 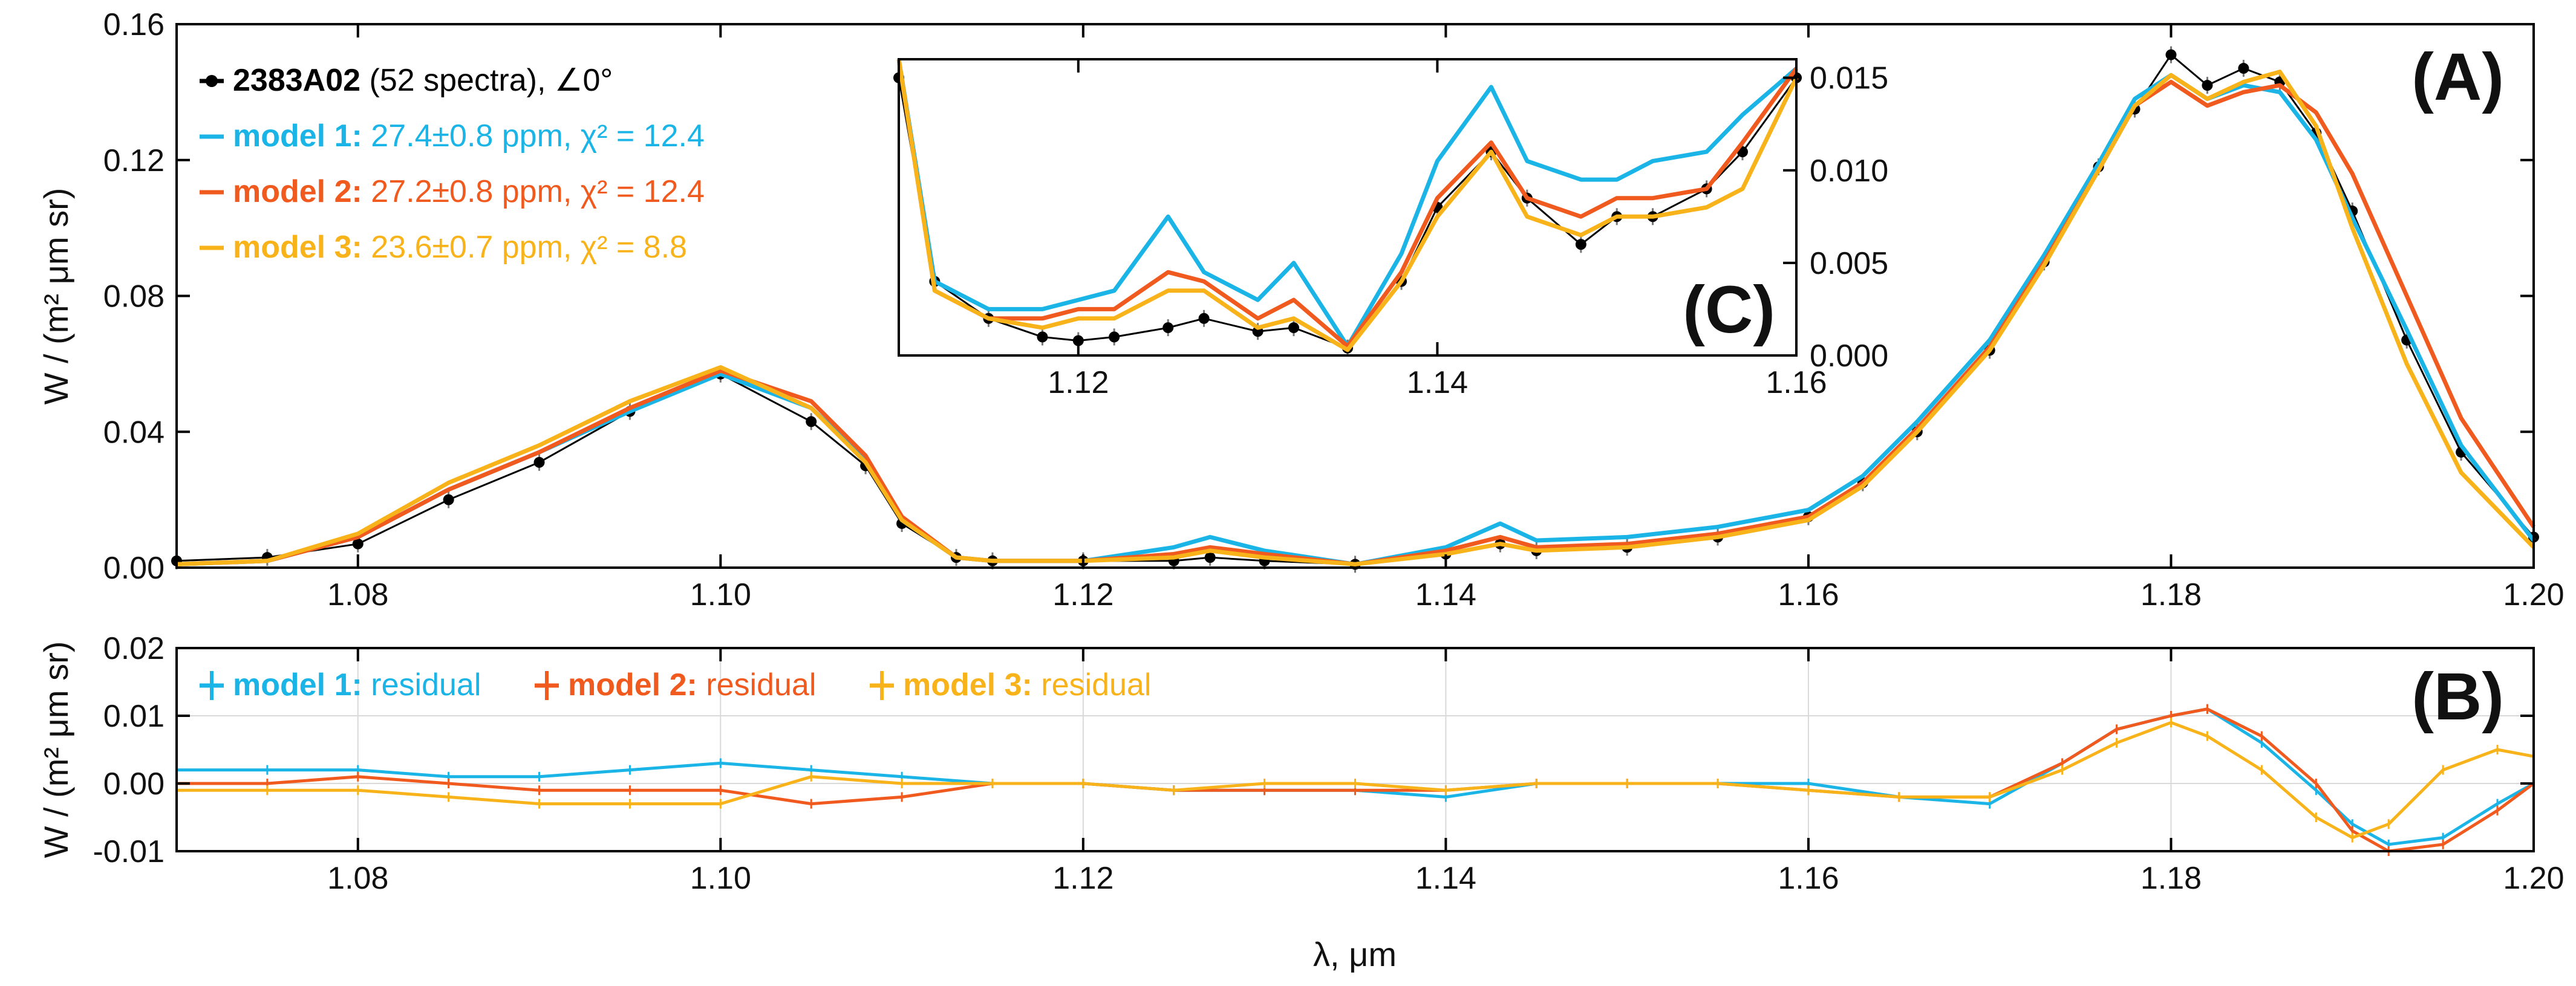 What do you see at coordinates (134, 716) in the screenshot?
I see `y-tick-label: 0.01` at bounding box center [134, 716].